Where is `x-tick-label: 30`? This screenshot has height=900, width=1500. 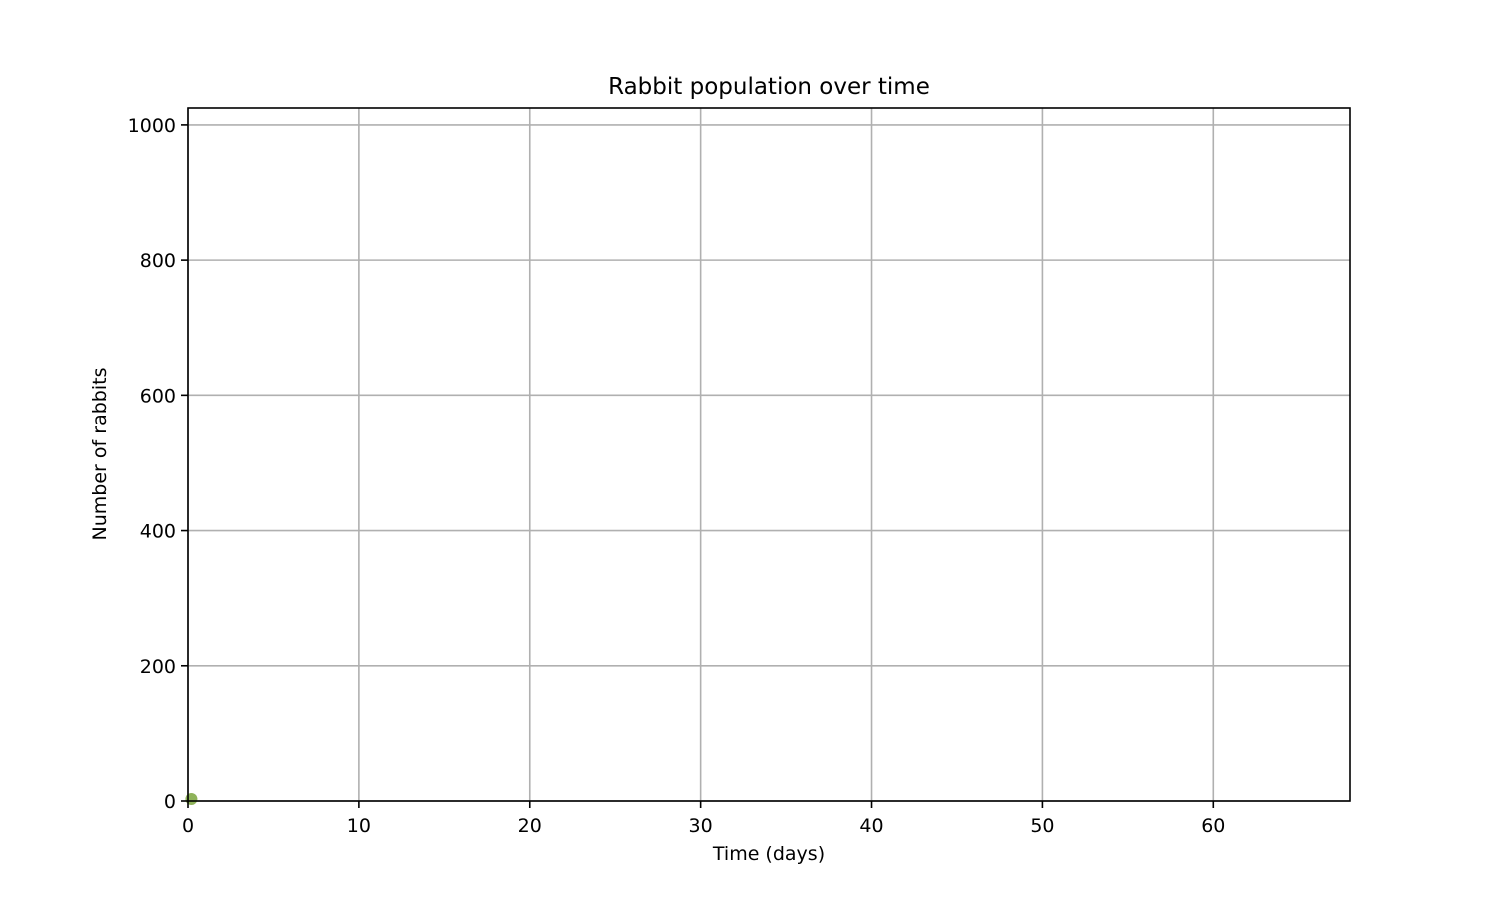
x-tick-label: 30 is located at coordinates (701, 826).